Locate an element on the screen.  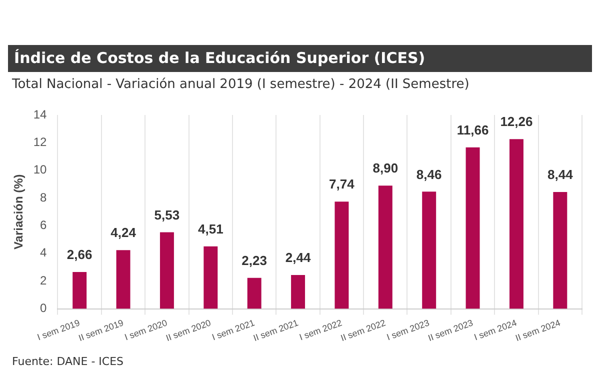
data-label: 8,90 is located at coordinates (385, 168).